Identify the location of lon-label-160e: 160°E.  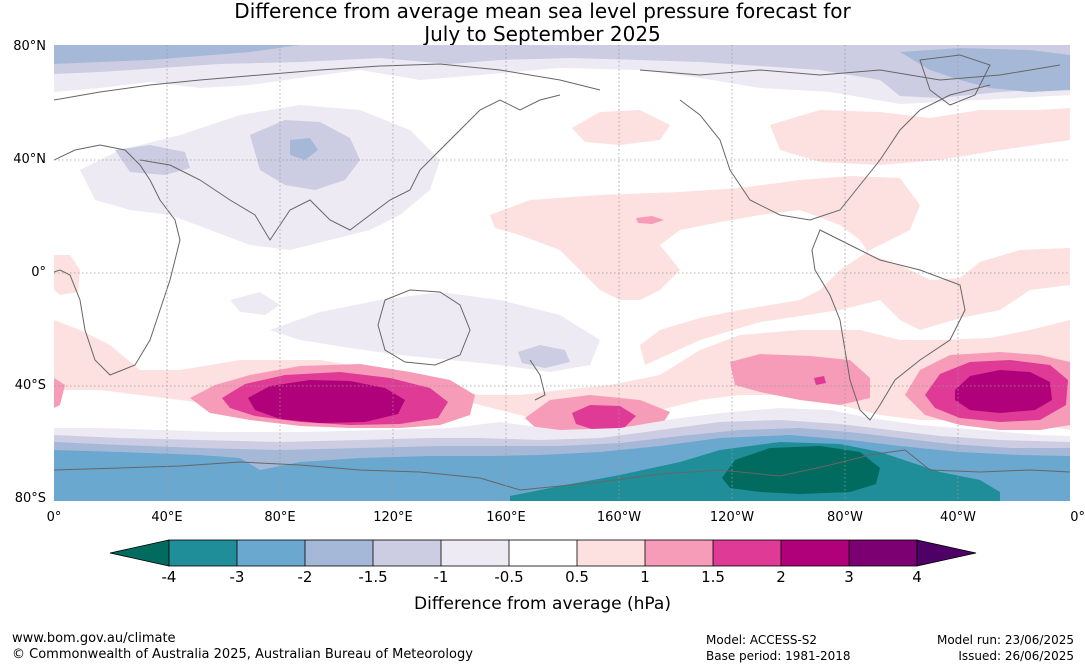
(506, 517).